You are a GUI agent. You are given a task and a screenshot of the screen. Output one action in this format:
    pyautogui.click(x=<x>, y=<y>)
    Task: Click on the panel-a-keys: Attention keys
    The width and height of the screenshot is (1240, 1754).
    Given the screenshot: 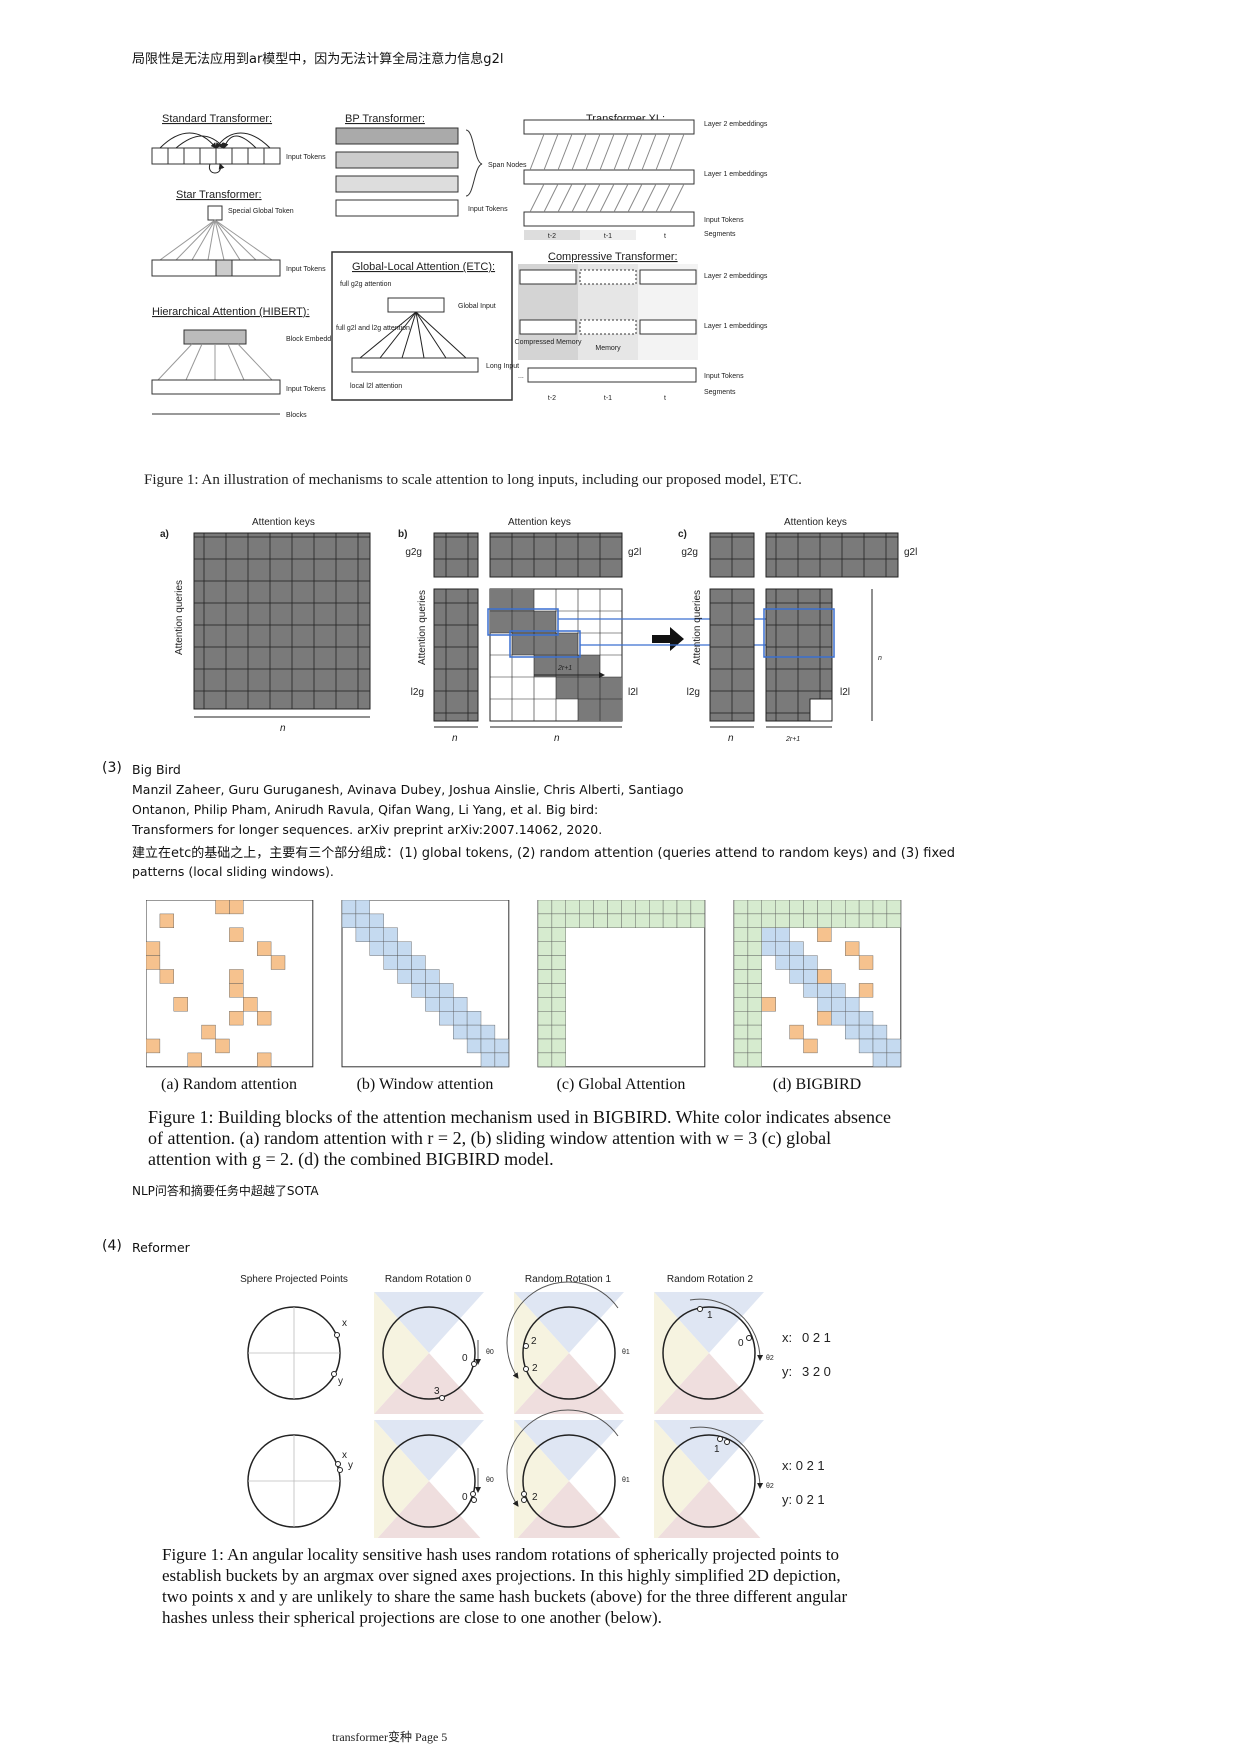 What is the action you would take?
    pyautogui.click(x=283, y=522)
    